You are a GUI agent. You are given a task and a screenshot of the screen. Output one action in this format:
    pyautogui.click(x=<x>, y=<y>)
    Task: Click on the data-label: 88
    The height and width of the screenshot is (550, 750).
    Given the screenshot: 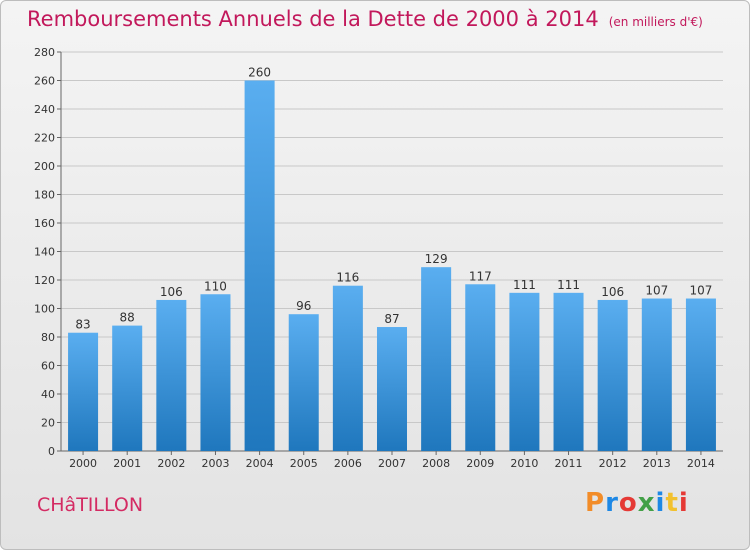 What is the action you would take?
    pyautogui.click(x=127, y=318)
    